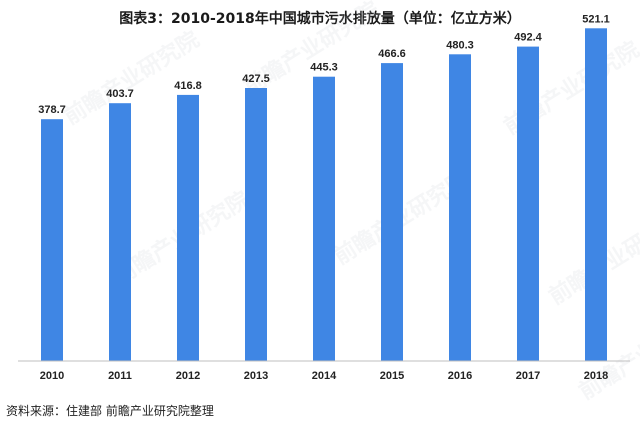  I want to click on bar-2010, so click(52, 240).